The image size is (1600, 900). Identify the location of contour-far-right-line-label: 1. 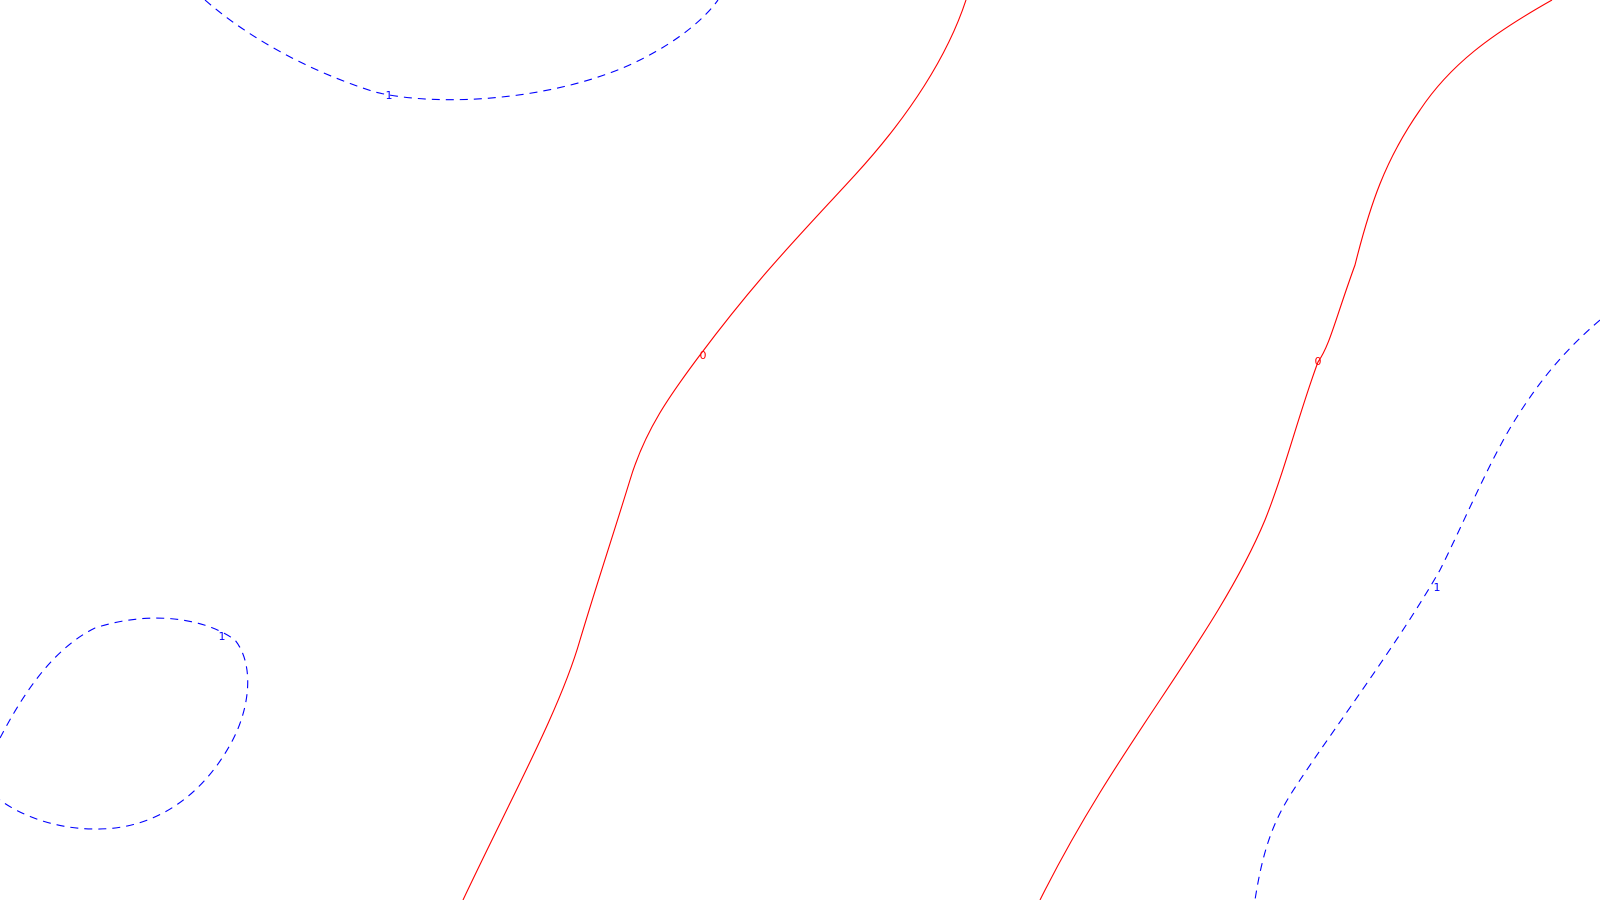
(1437, 587).